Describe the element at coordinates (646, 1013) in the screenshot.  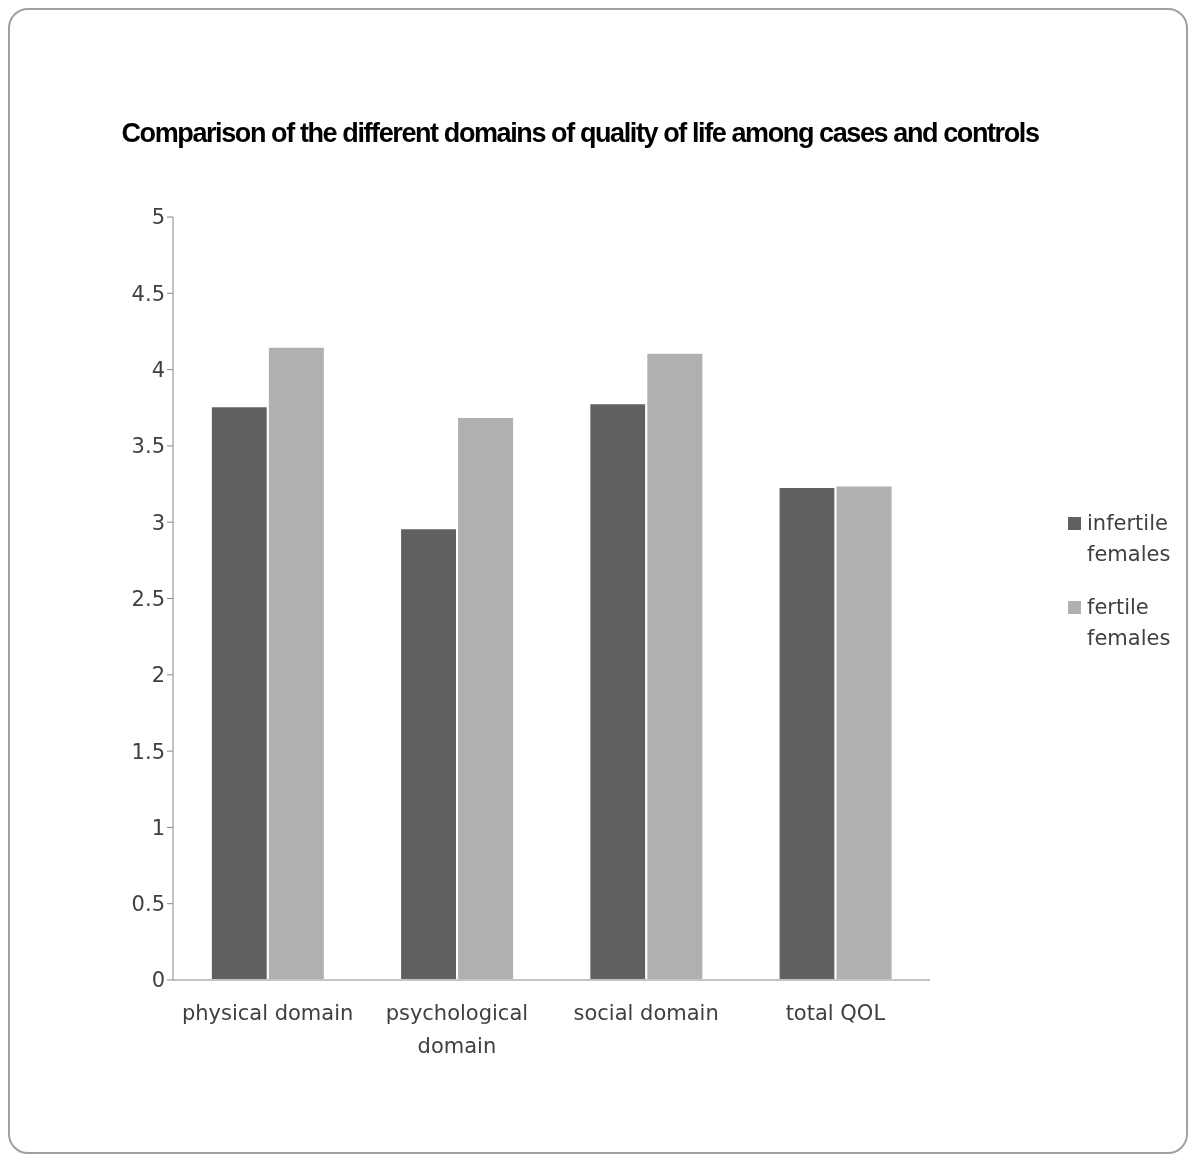
I see `x-tick-label: social domain` at that location.